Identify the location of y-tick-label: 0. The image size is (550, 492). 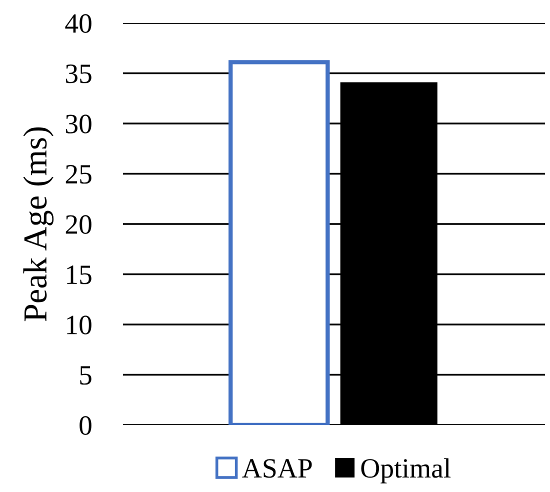
(86, 425).